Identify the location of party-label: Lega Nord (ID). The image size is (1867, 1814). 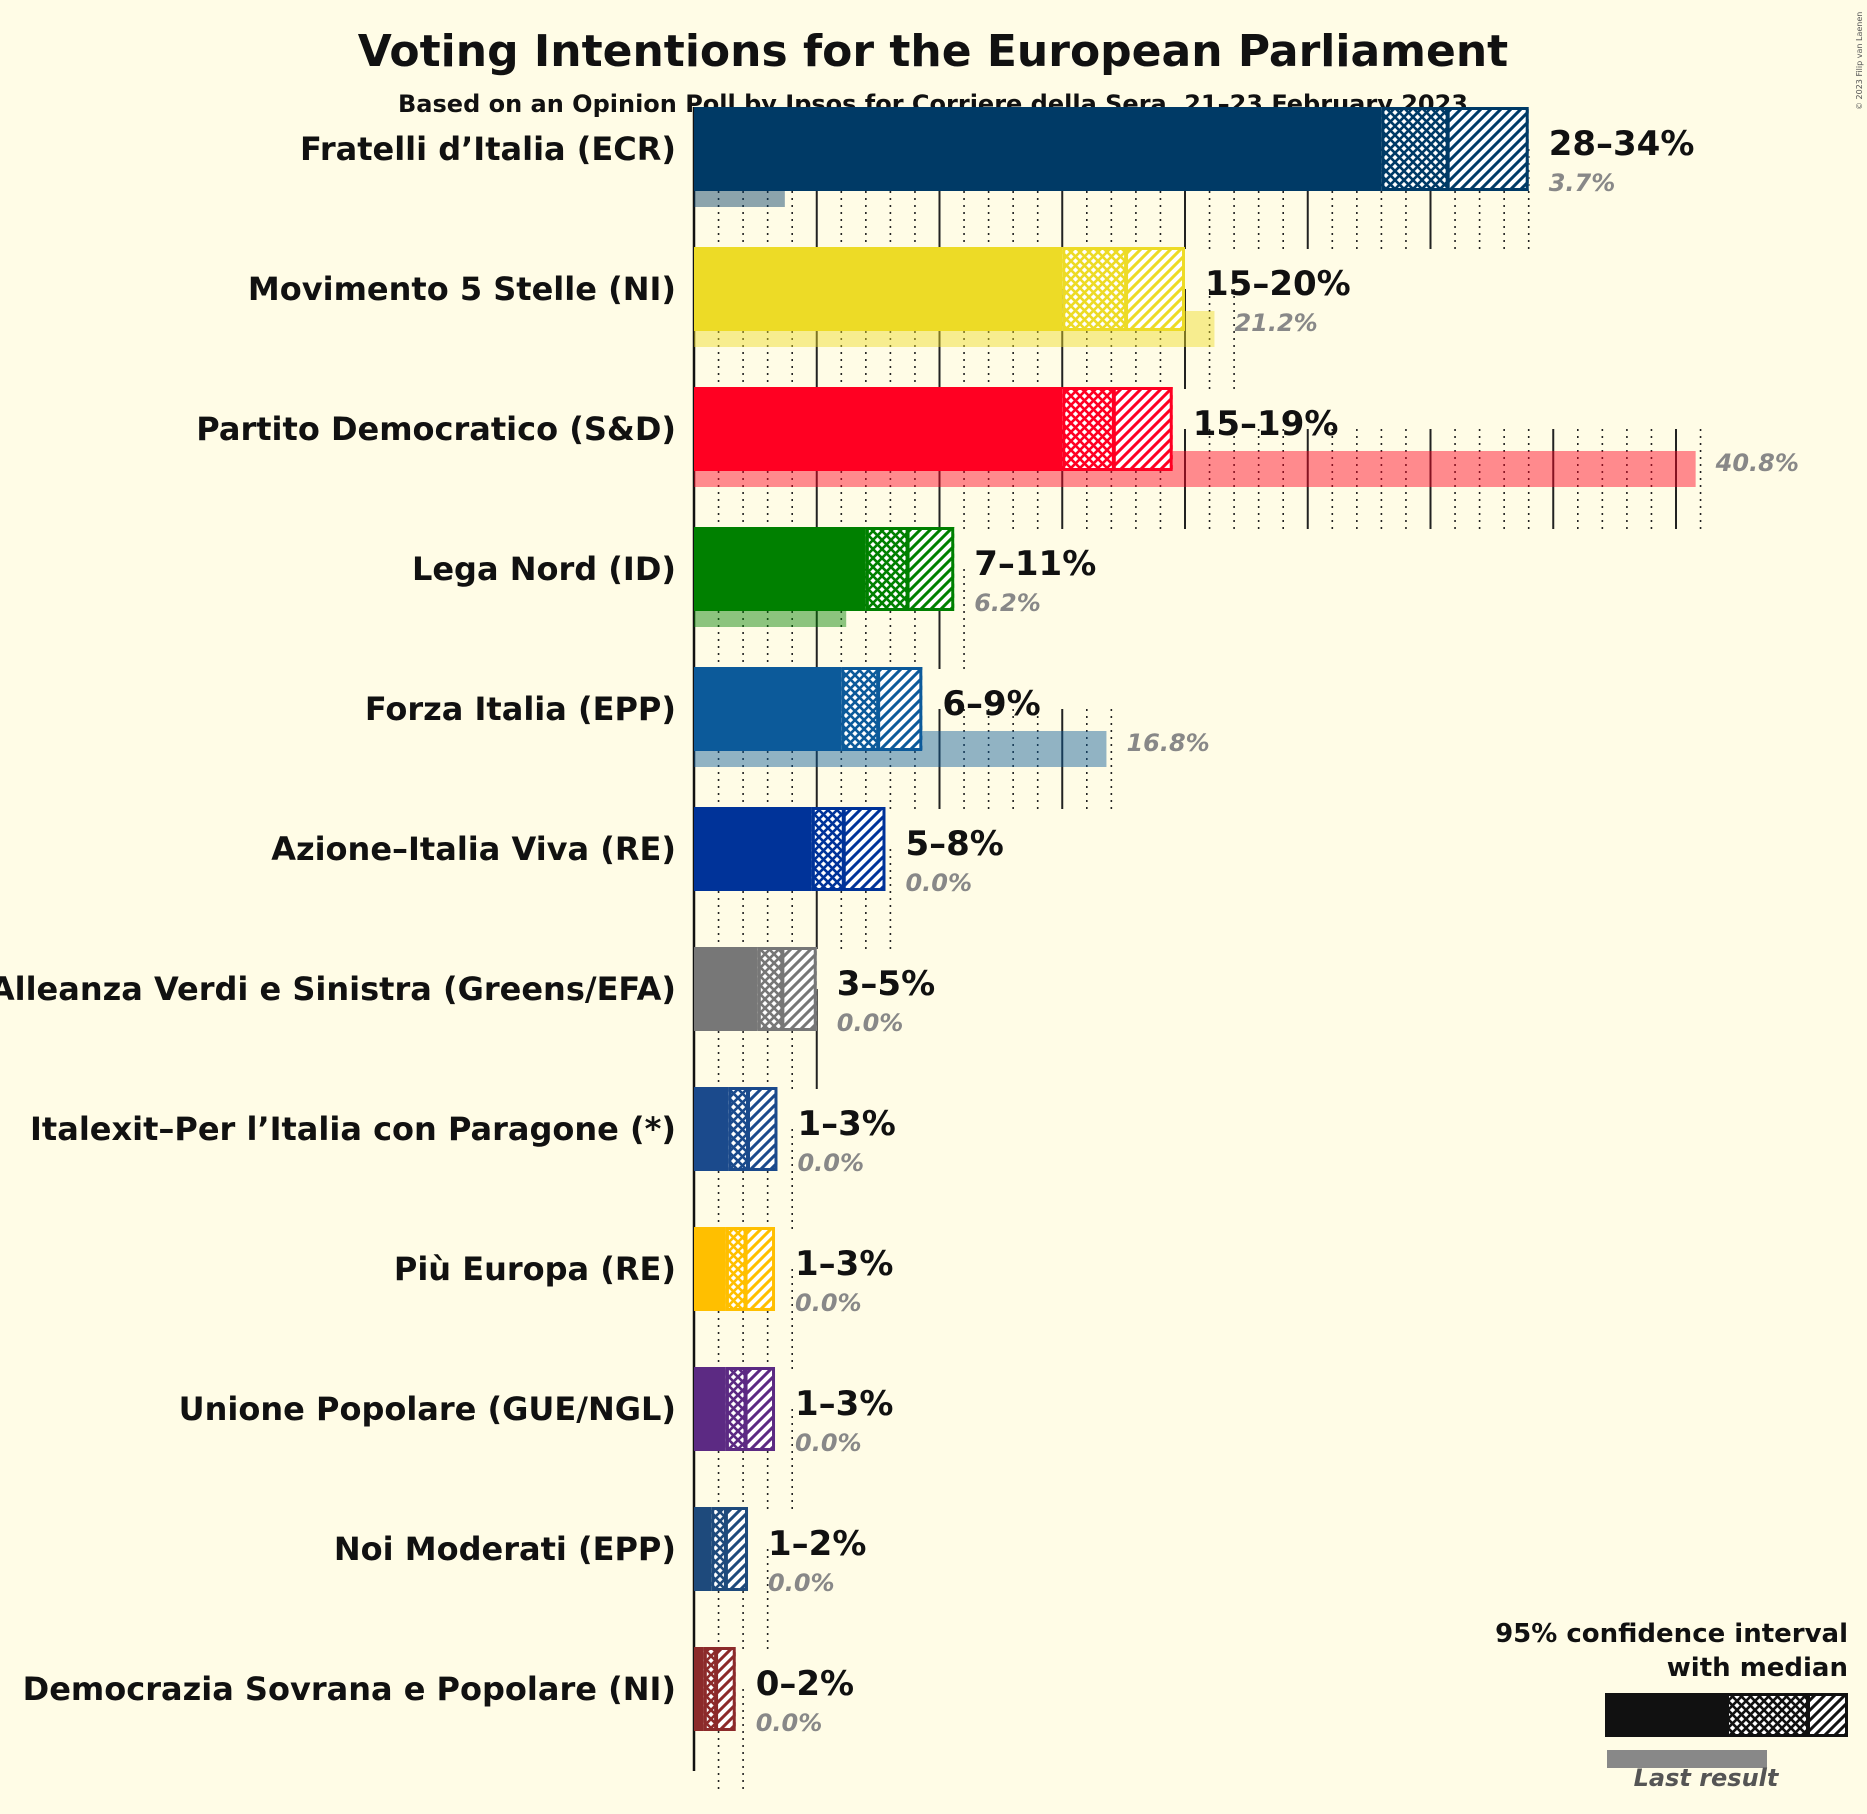
(544, 569).